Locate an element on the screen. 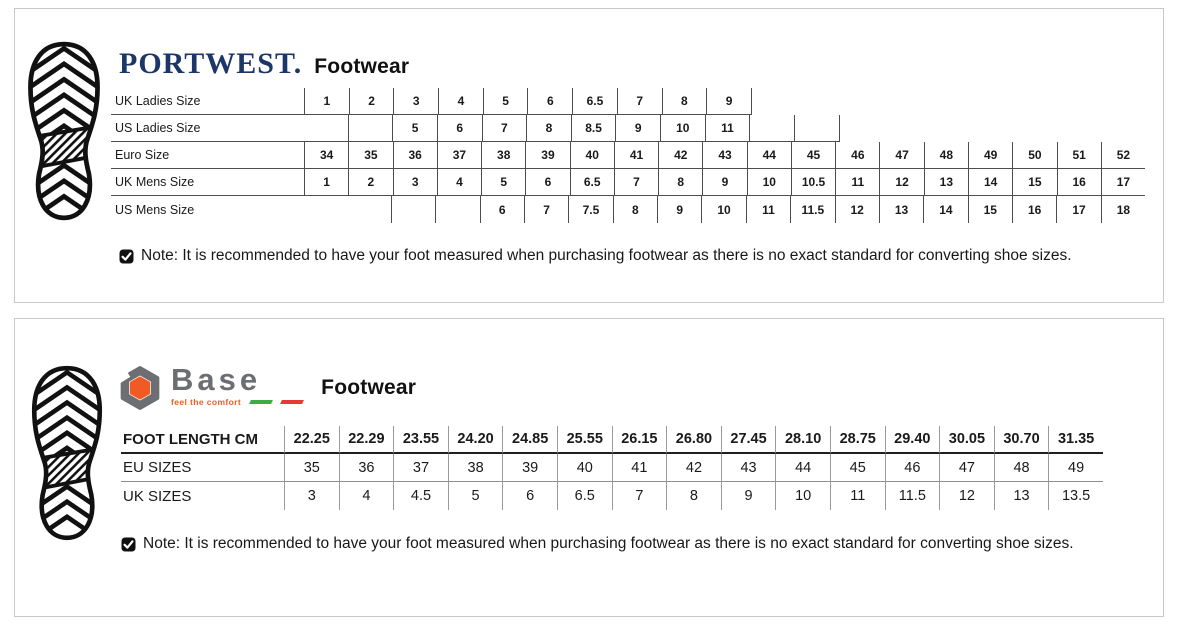 The image size is (1177, 625). size-cell: 45 is located at coordinates (858, 468).